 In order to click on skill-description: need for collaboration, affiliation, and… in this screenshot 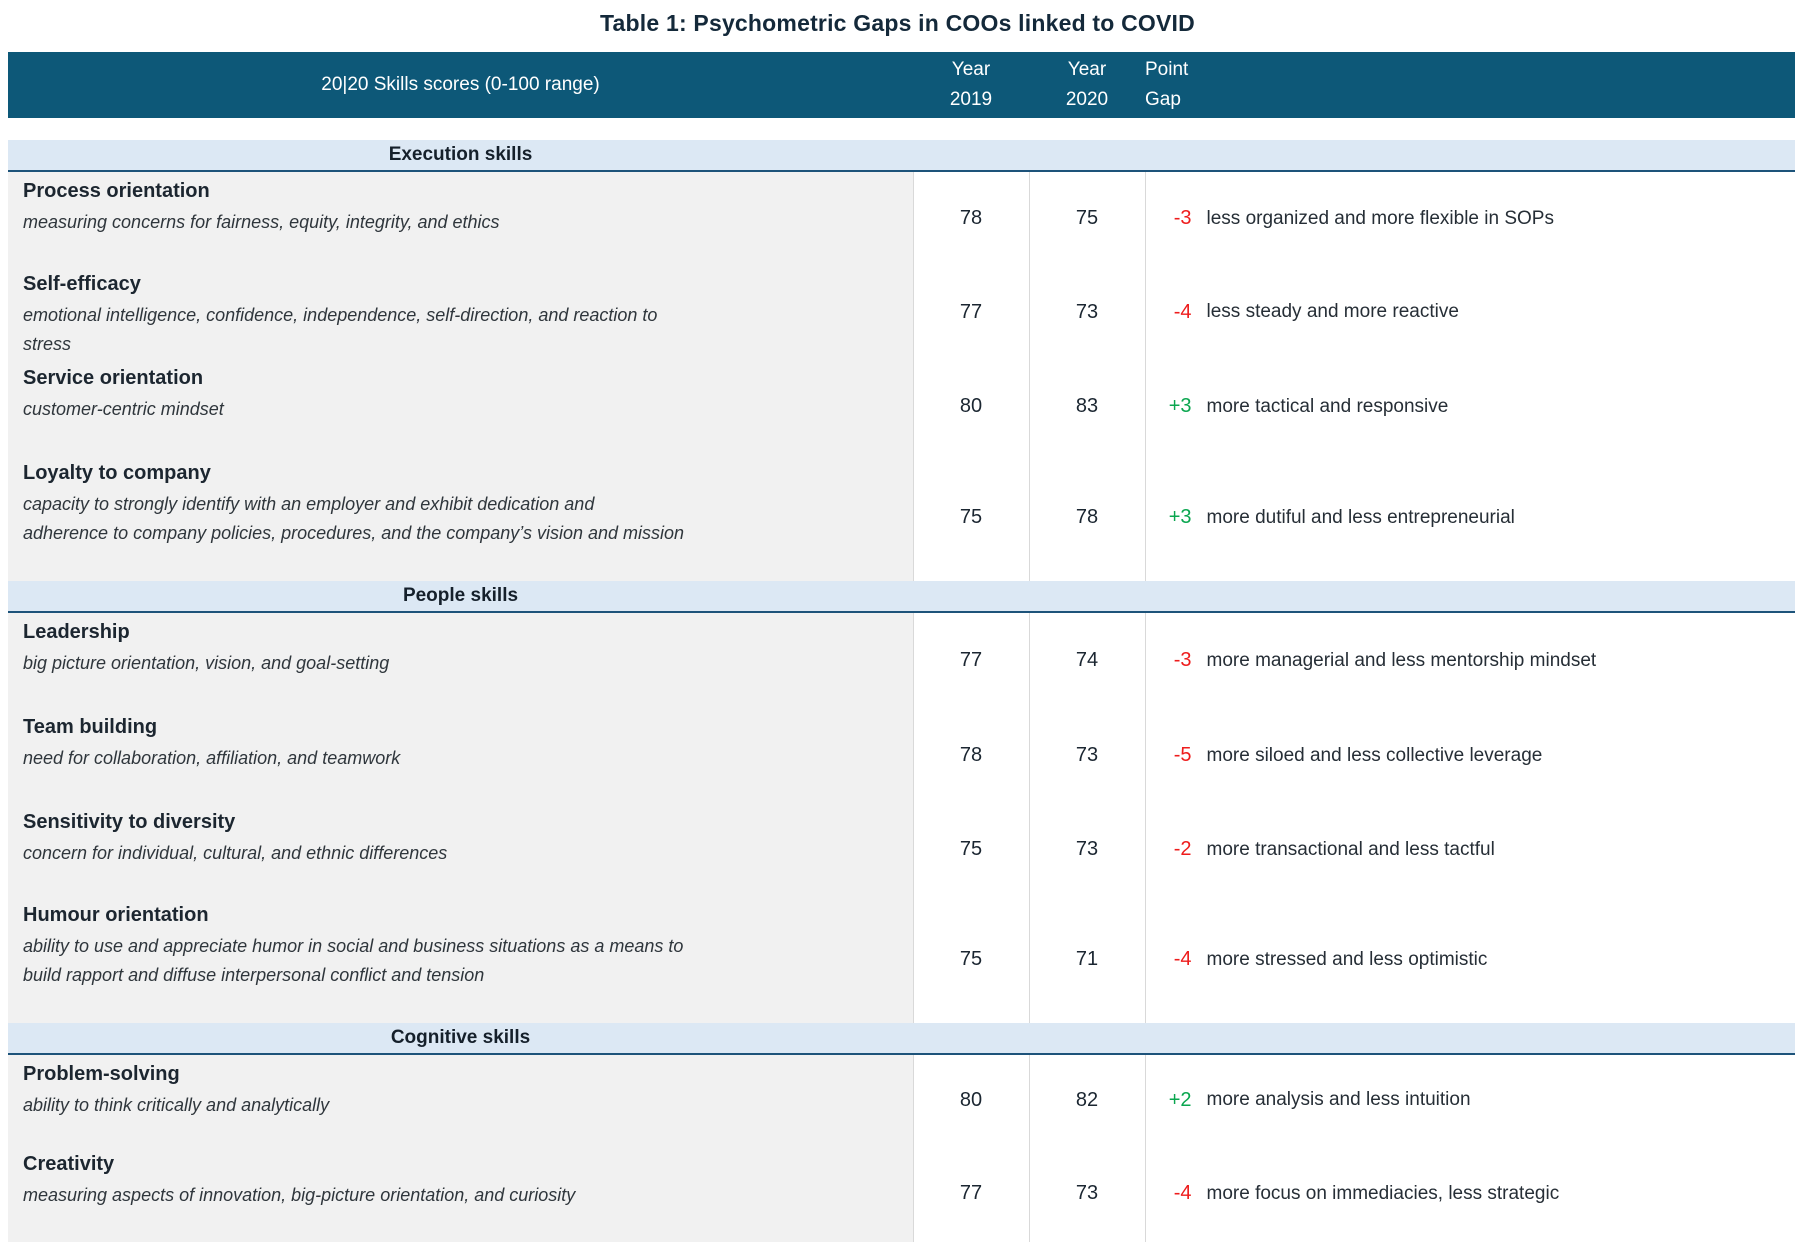, I will do `click(212, 758)`.